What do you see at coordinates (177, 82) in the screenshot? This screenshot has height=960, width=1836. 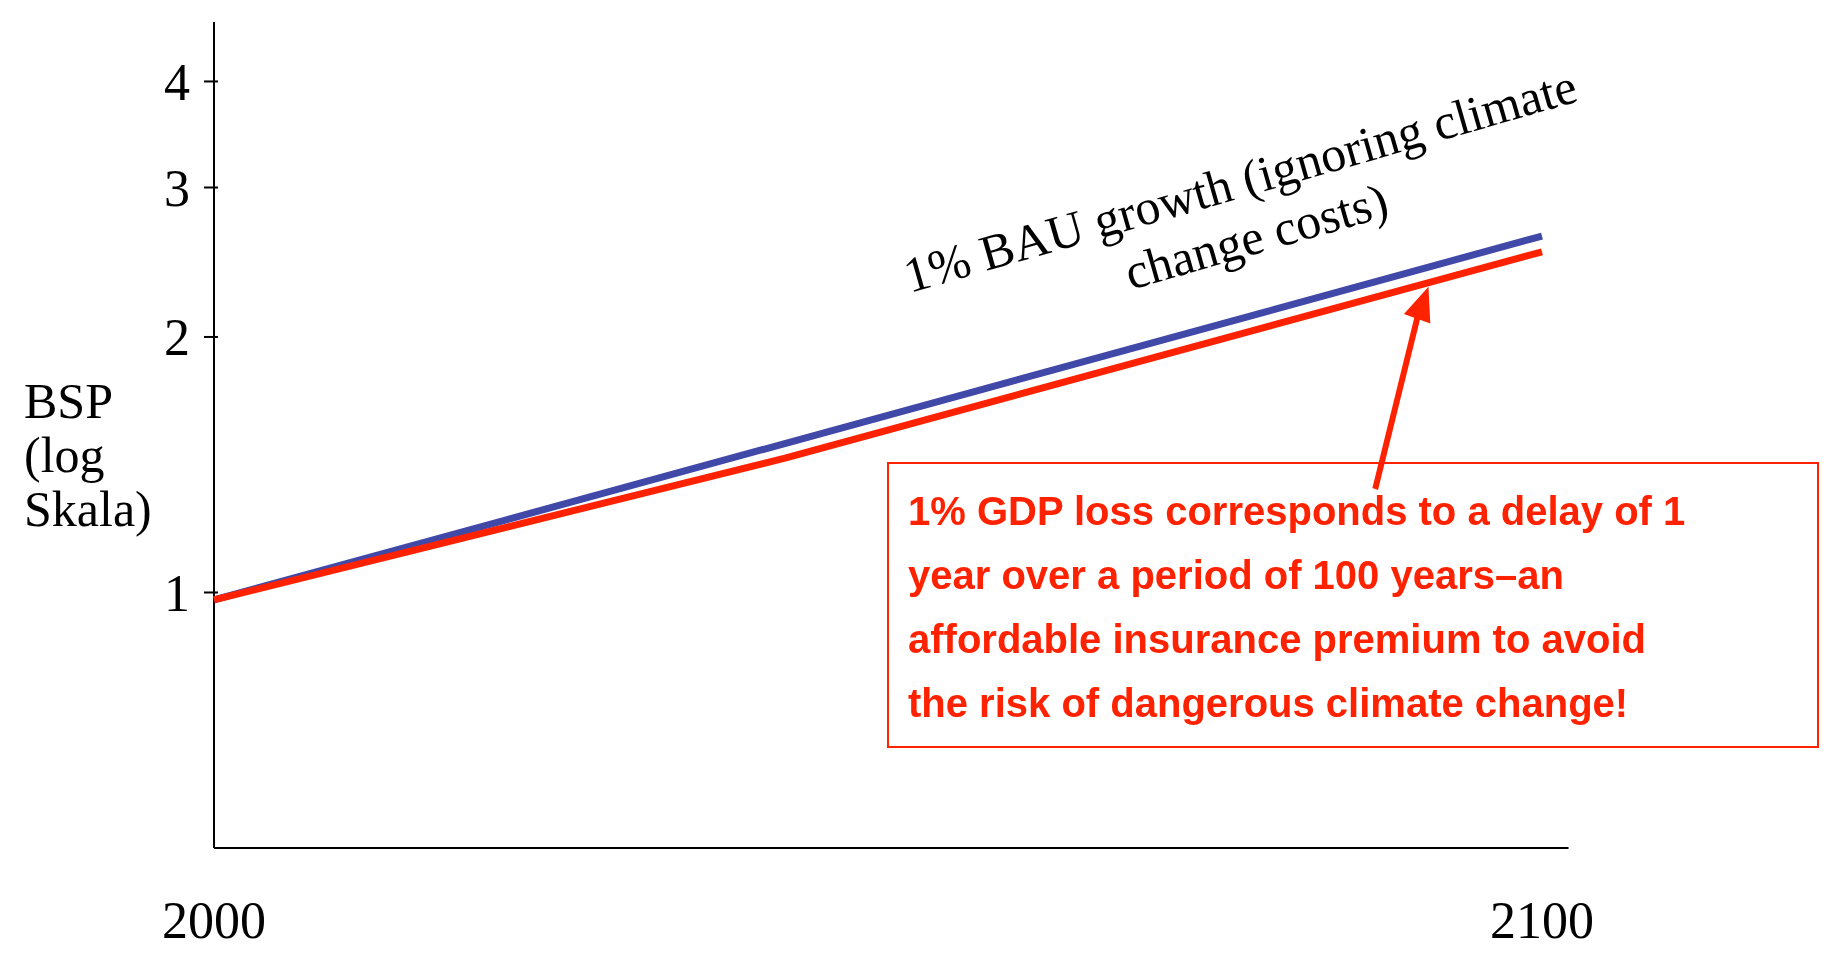 I see `y-tick-label: 4` at bounding box center [177, 82].